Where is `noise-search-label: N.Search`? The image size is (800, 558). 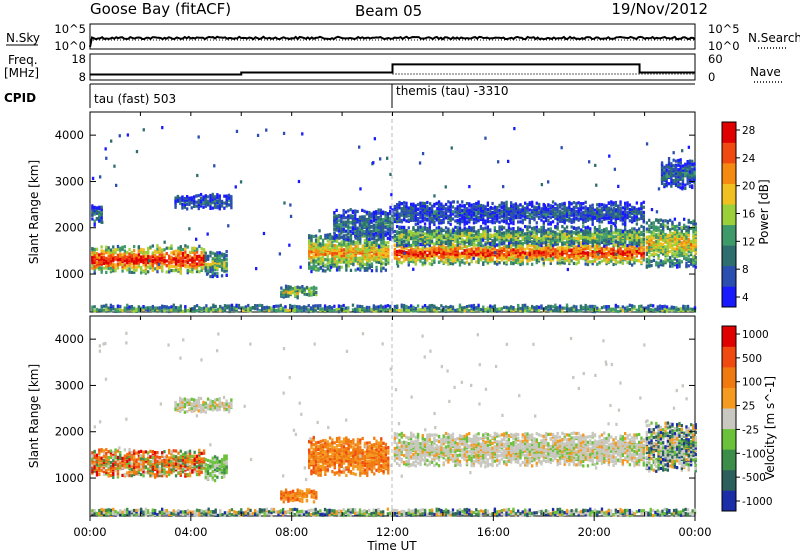 noise-search-label: N.Search is located at coordinates (774, 38).